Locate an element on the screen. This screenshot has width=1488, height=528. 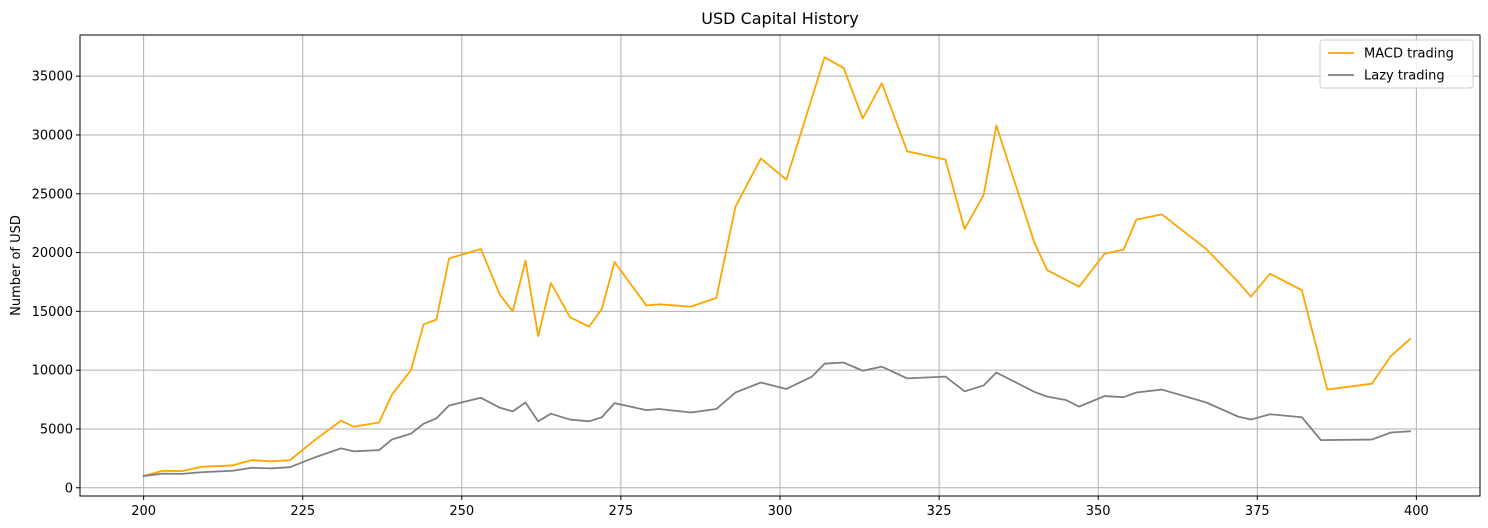
legend: MACD trading Lazy trading is located at coordinates (1396, 64).